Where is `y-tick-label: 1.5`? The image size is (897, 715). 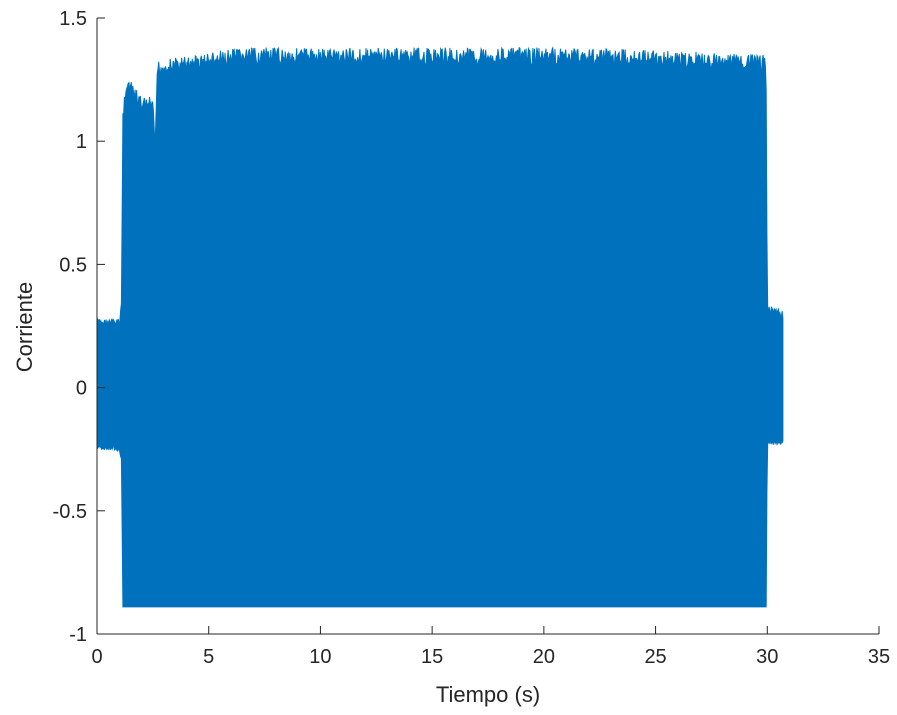 y-tick-label: 1.5 is located at coordinates (73, 19).